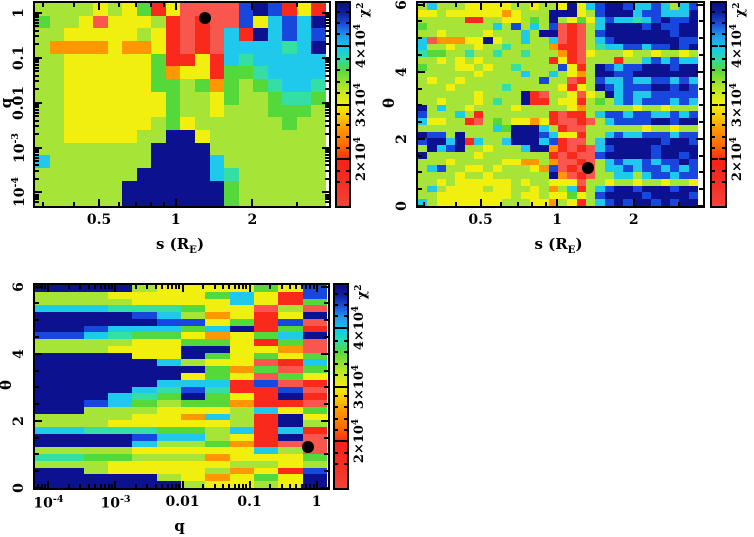 Image resolution: width=754 pixels, height=537 pixels. What do you see at coordinates (359, 327) in the screenshot?
I see `colorbar-tick-label: 4×104` at bounding box center [359, 327].